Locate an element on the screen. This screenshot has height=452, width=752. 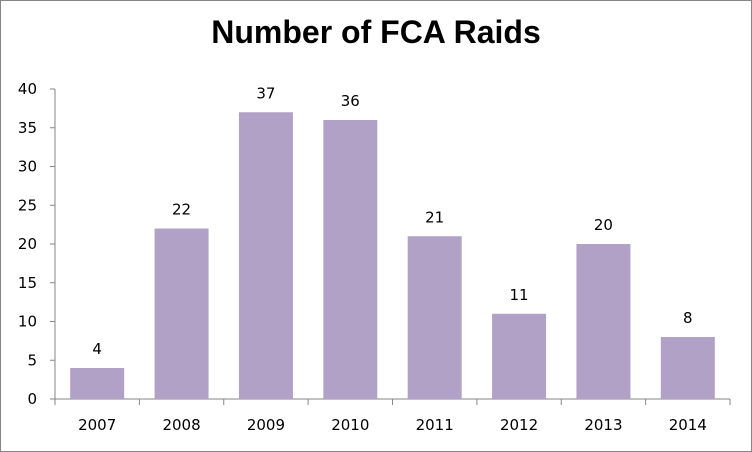
x-tick-label-2014: 2014 is located at coordinates (688, 425).